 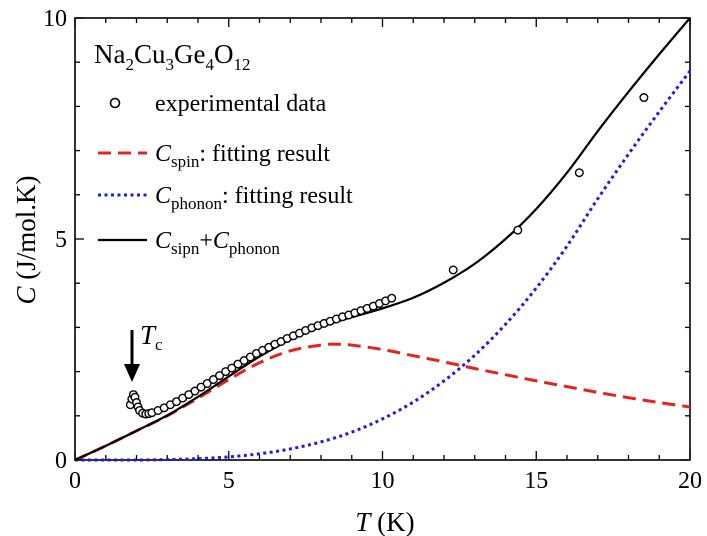 What do you see at coordinates (383, 481) in the screenshot?
I see `x-tick-label: 10` at bounding box center [383, 481].